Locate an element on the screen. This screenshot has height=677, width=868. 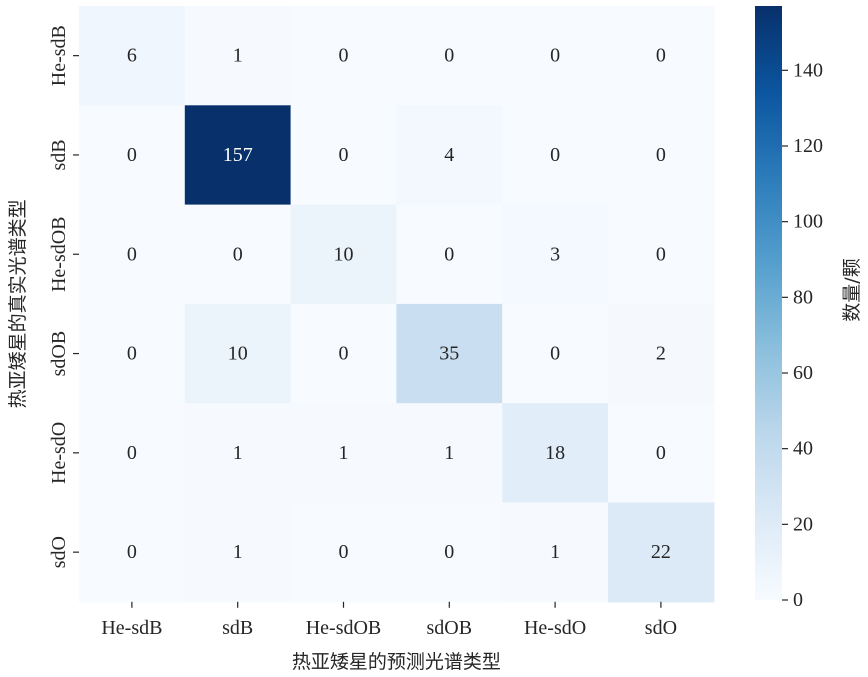
x-axis-title: 热亚矮星的预测光谱类型 is located at coordinates (396, 662).